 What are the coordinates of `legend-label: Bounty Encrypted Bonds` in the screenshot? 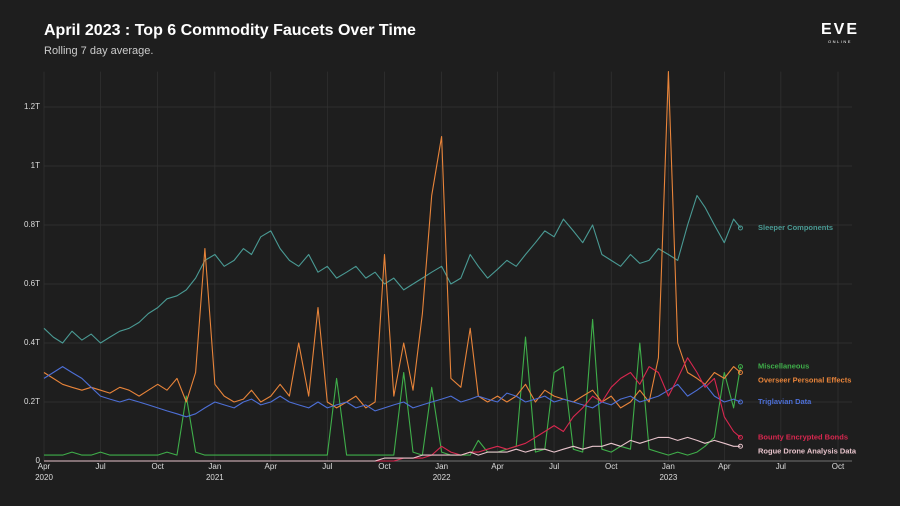 It's located at (803, 436).